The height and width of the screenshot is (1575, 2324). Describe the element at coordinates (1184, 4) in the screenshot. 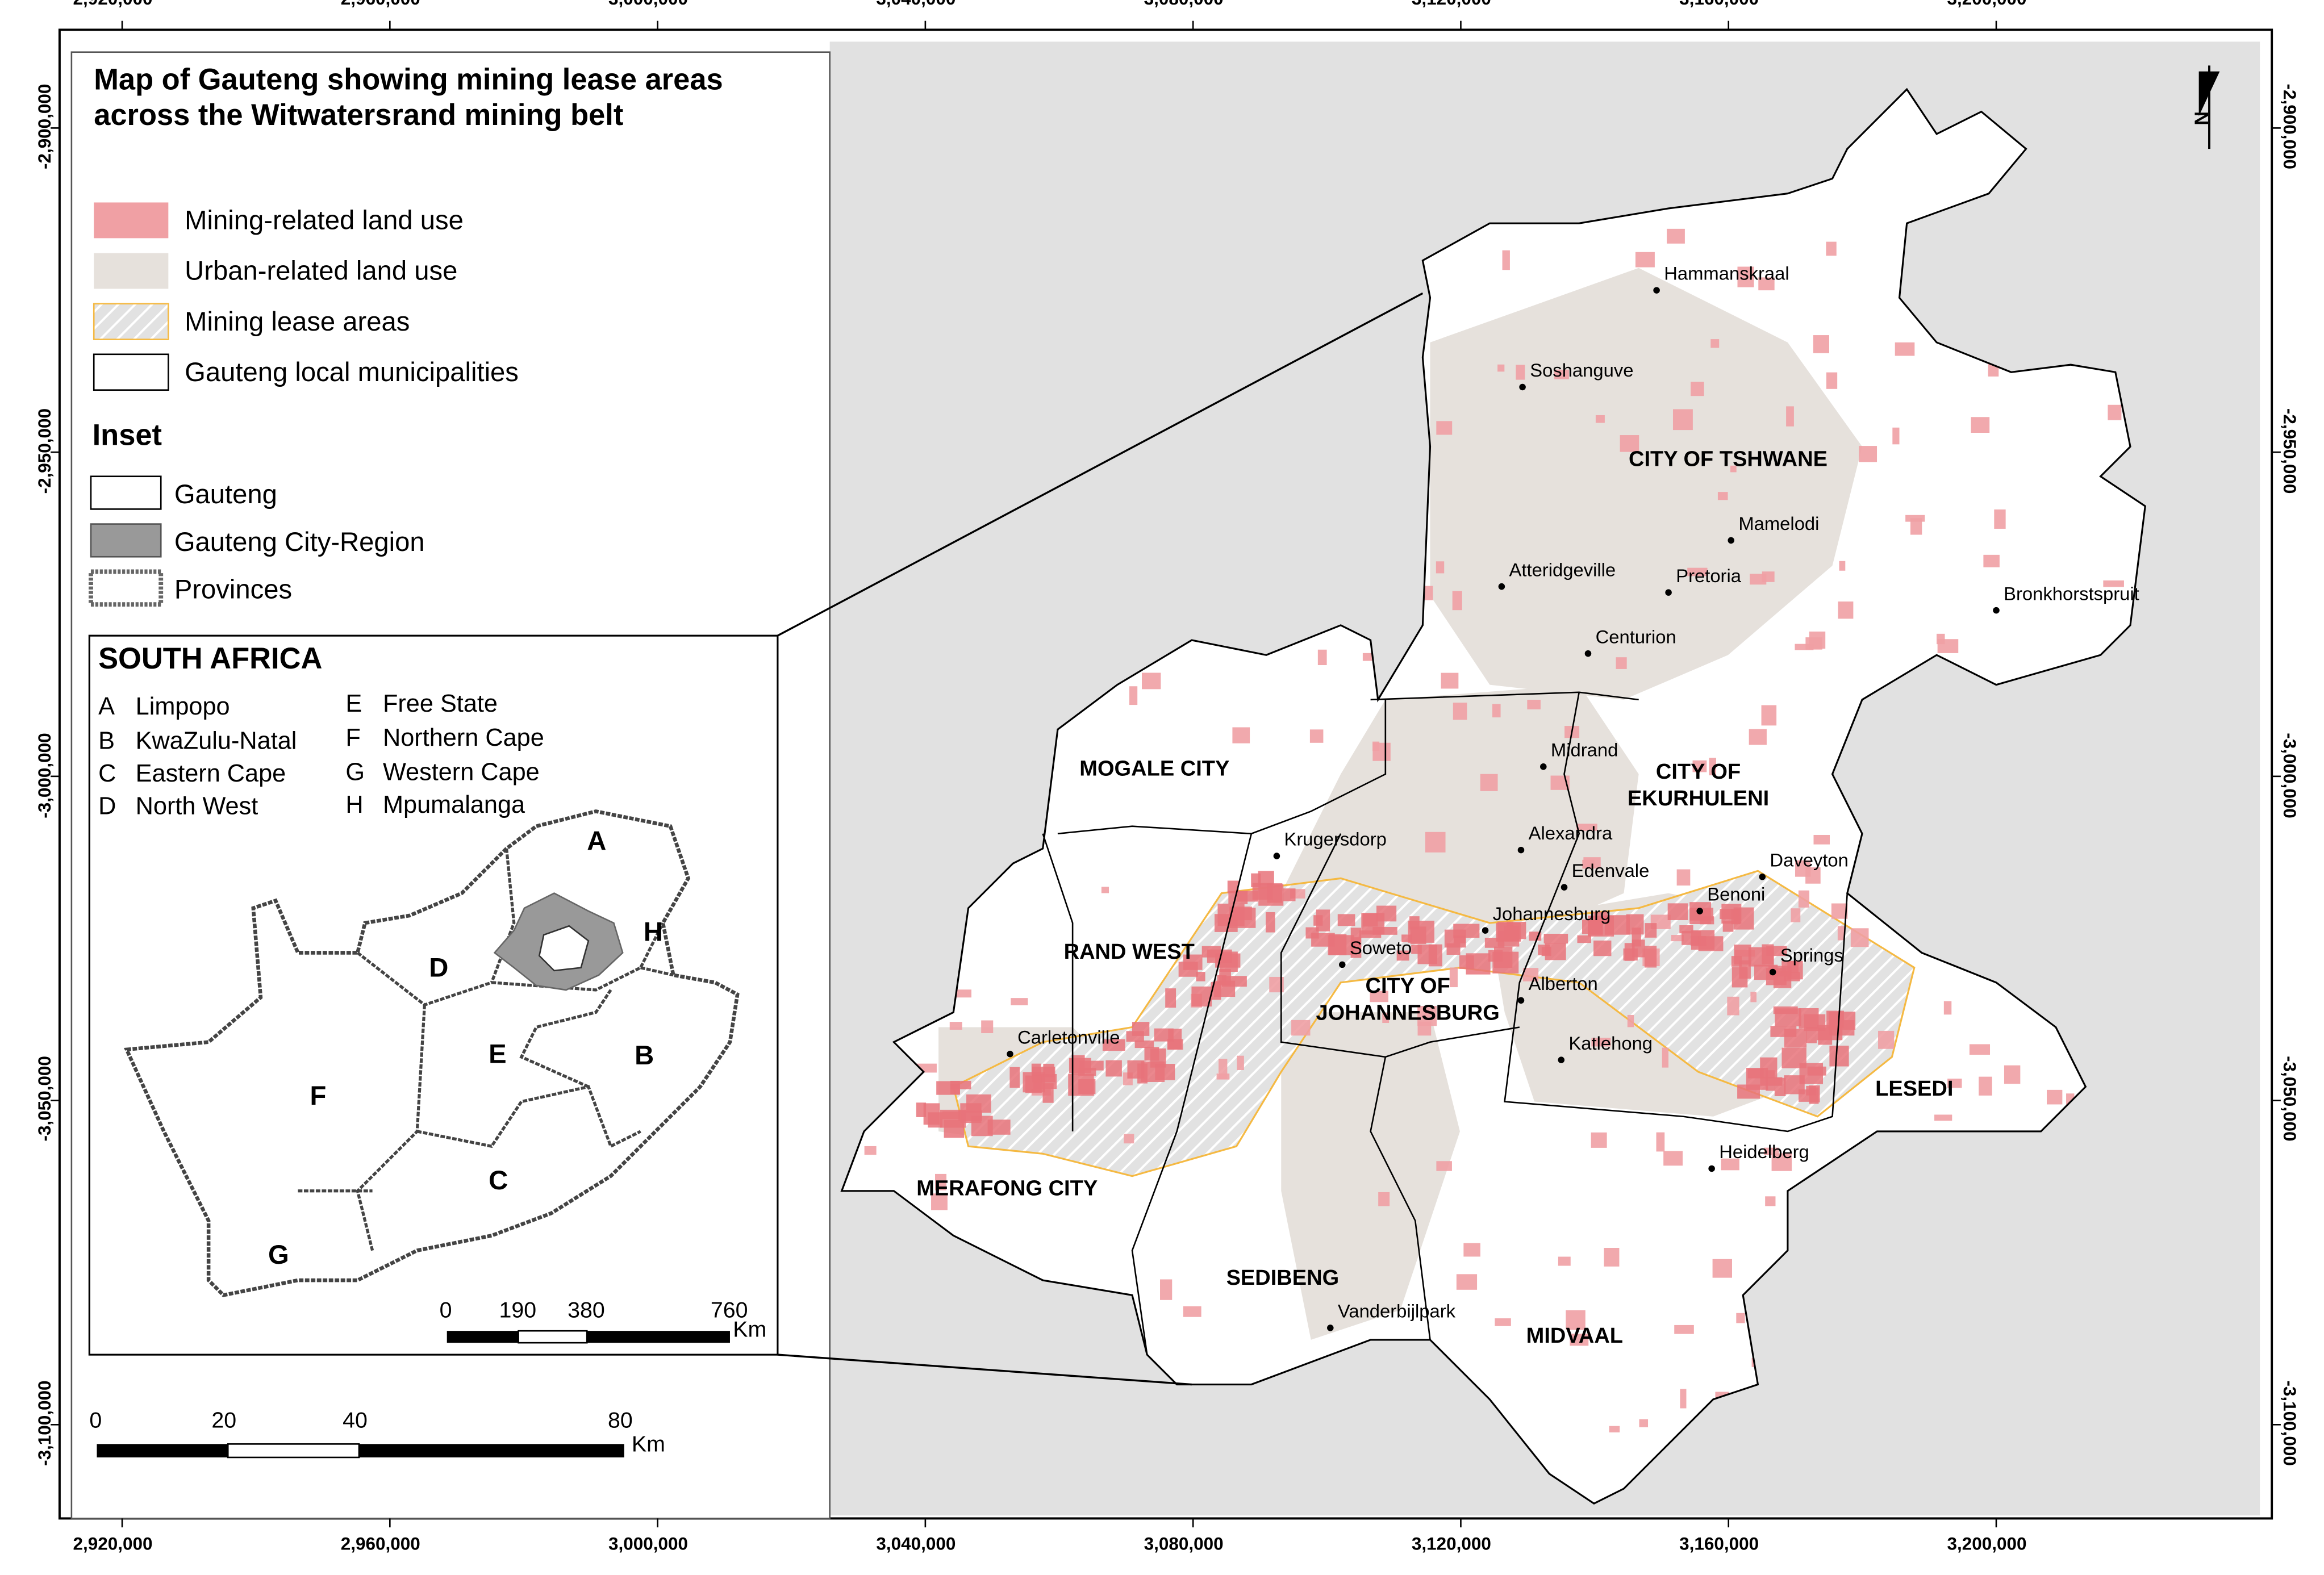

I see `x-tick-label: 3,080,000` at that location.